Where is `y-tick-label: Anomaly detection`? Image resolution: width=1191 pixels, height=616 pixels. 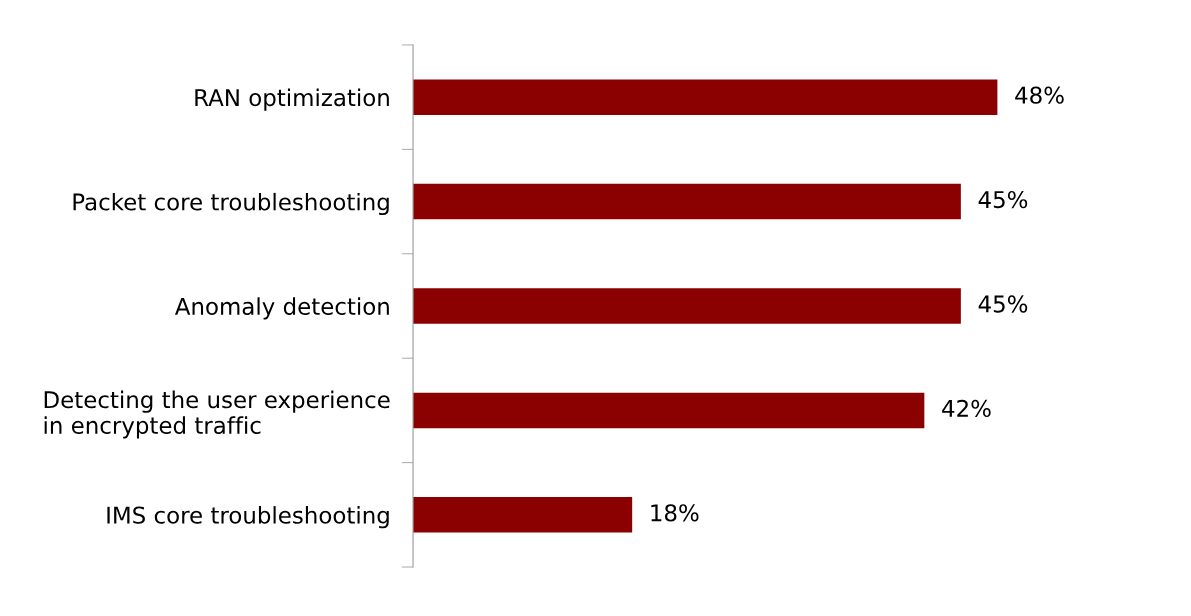
y-tick-label: Anomaly detection is located at coordinates (281, 308).